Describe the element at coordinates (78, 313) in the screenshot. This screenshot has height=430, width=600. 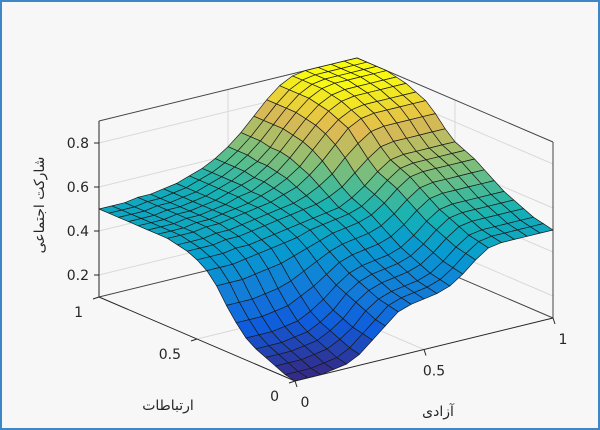
I see `y-tick-label: 1` at that location.